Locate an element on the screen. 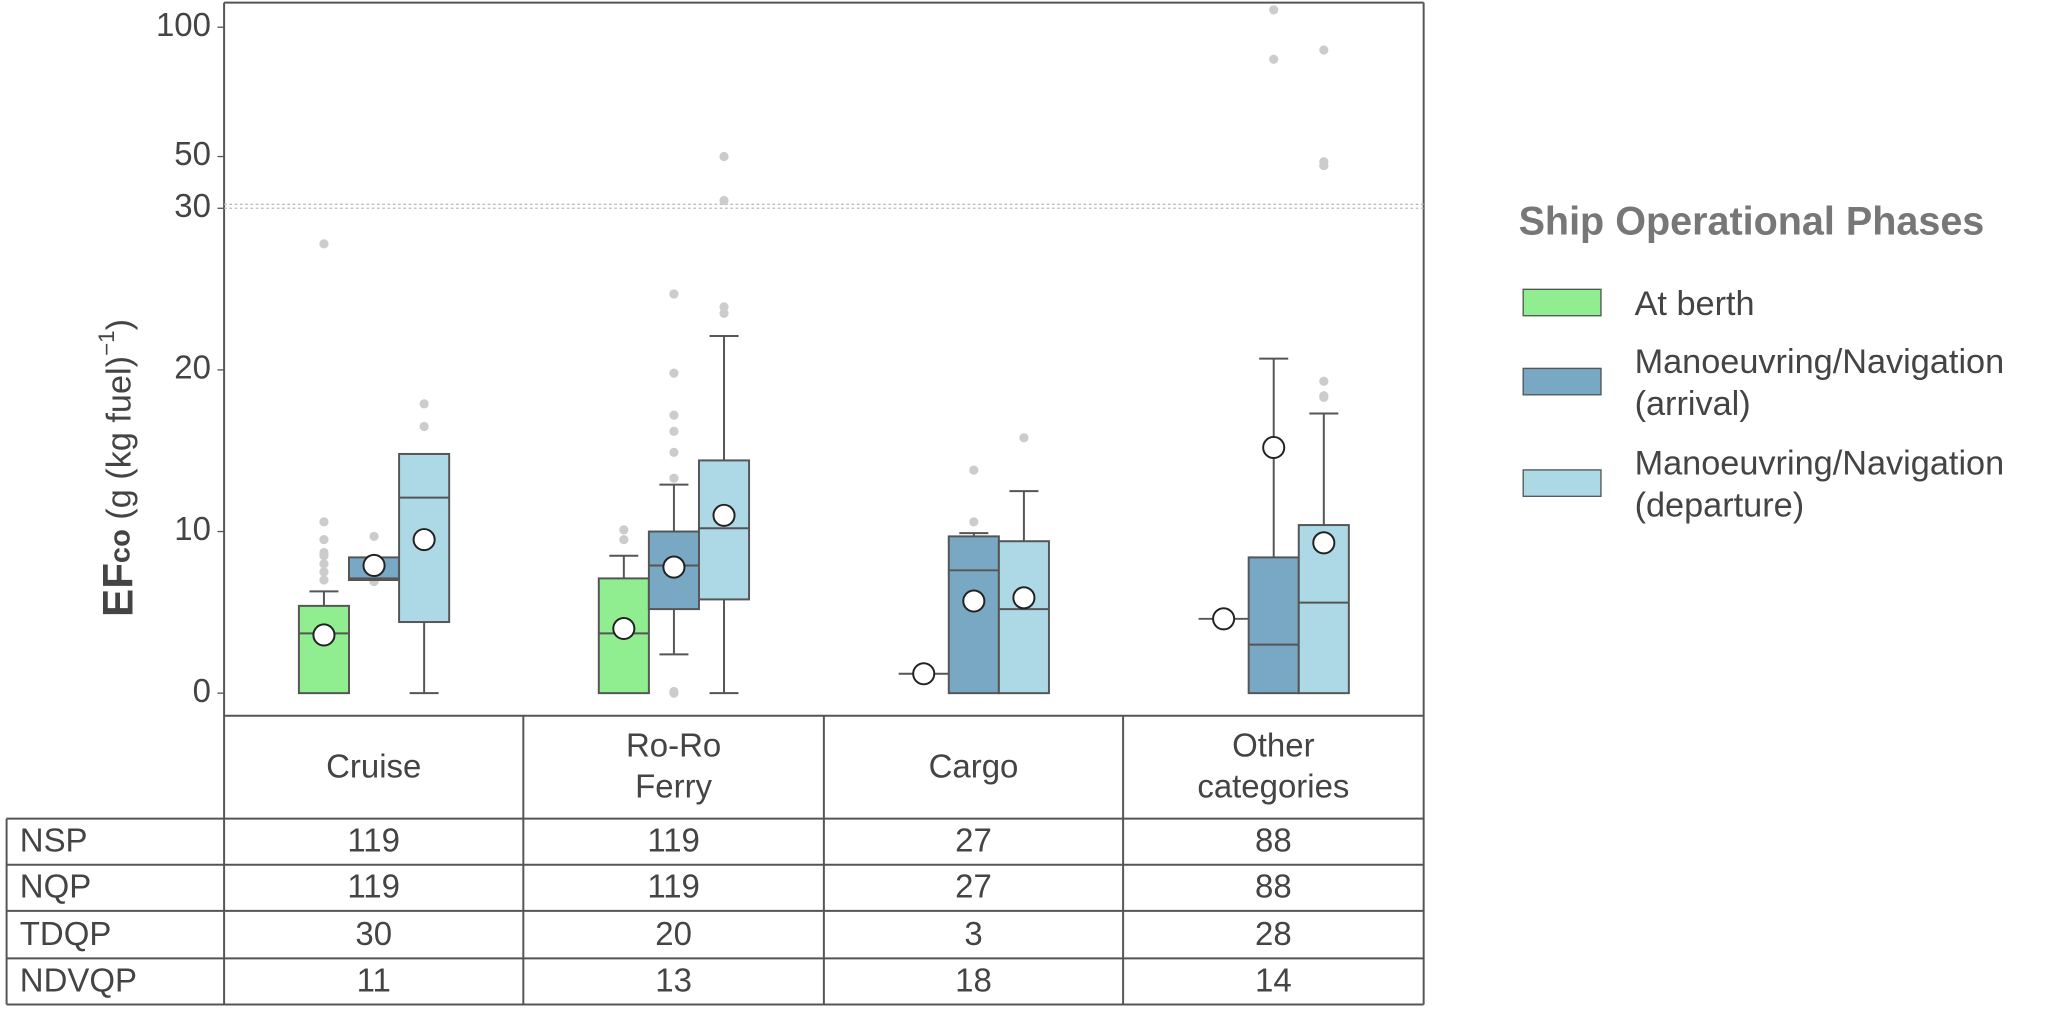  legend-label: At berth is located at coordinates (1694, 303).